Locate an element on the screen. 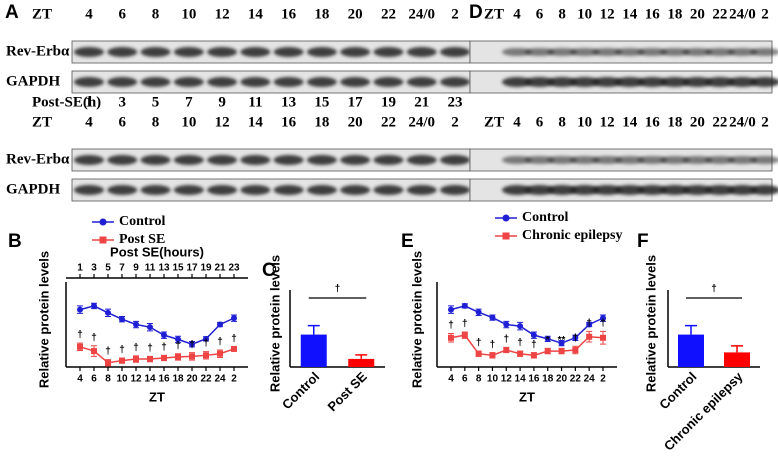 The image size is (778, 475). lane-label: 4 is located at coordinates (517, 14).